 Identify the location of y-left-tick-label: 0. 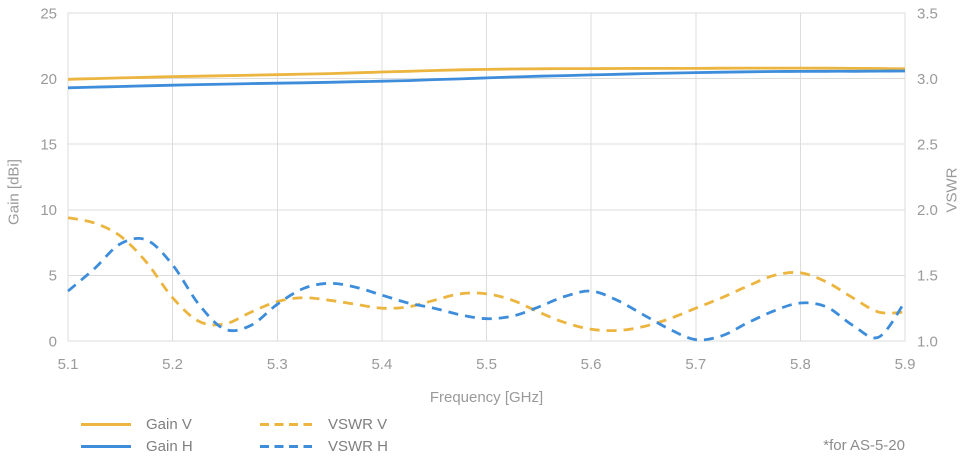
(53, 341).